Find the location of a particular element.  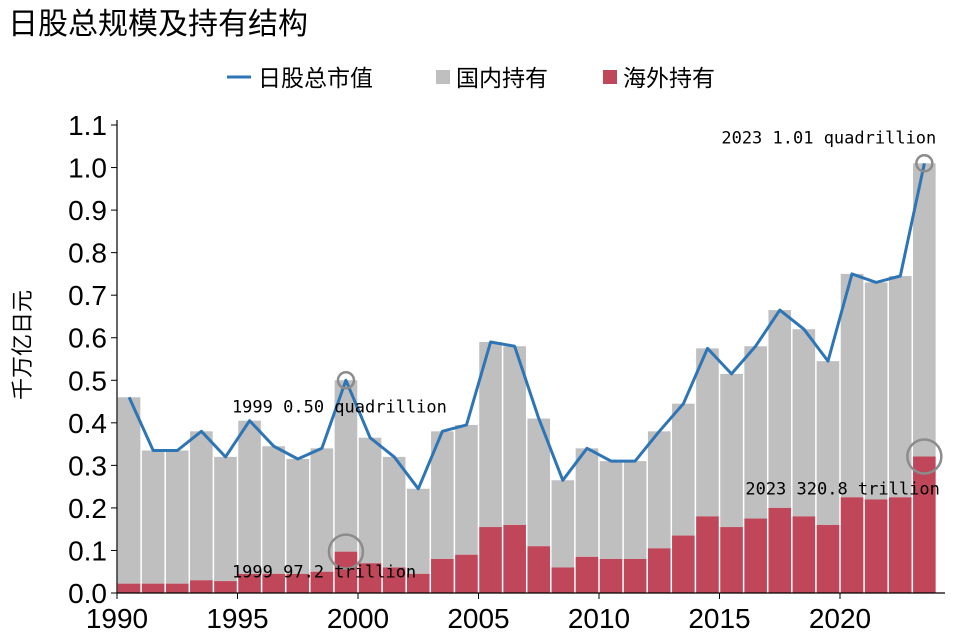

y-tick-label: 0.4 is located at coordinates (87, 423).